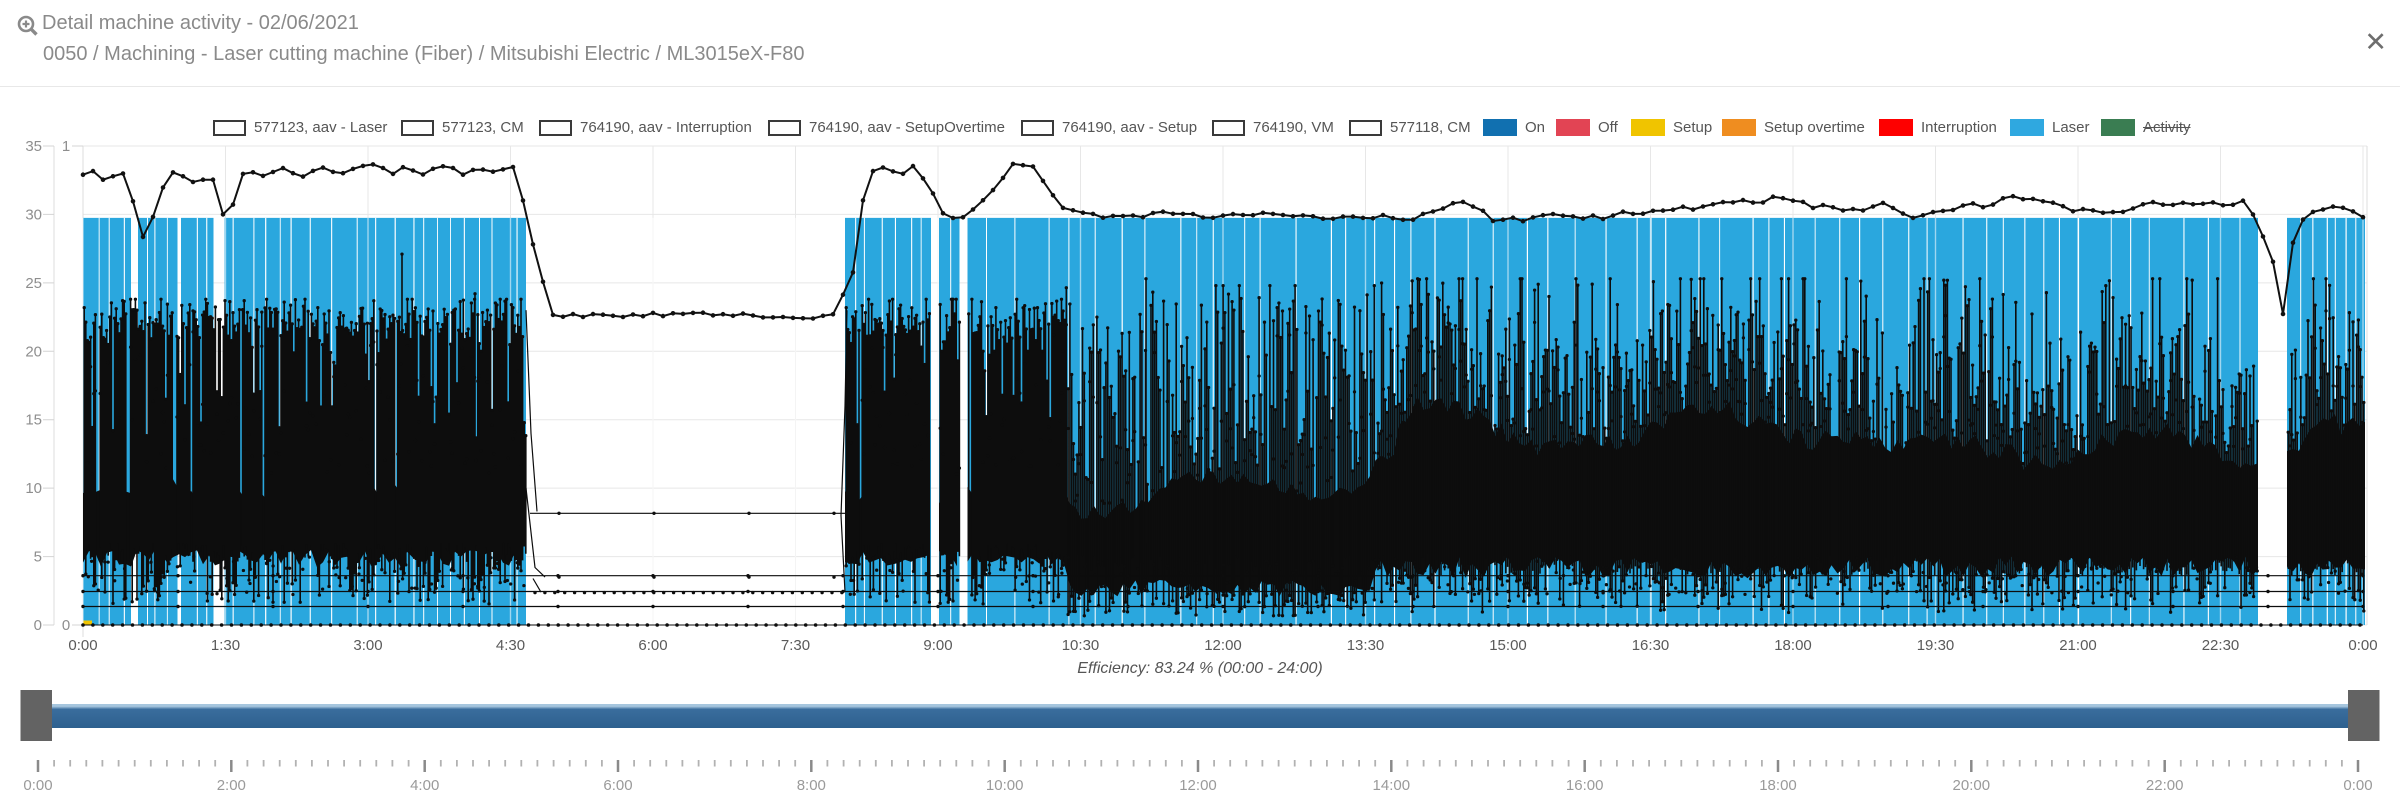 This screenshot has height=810, width=2400. What do you see at coordinates (1366, 645) in the screenshot?
I see `svg-text: 13:30` at bounding box center [1366, 645].